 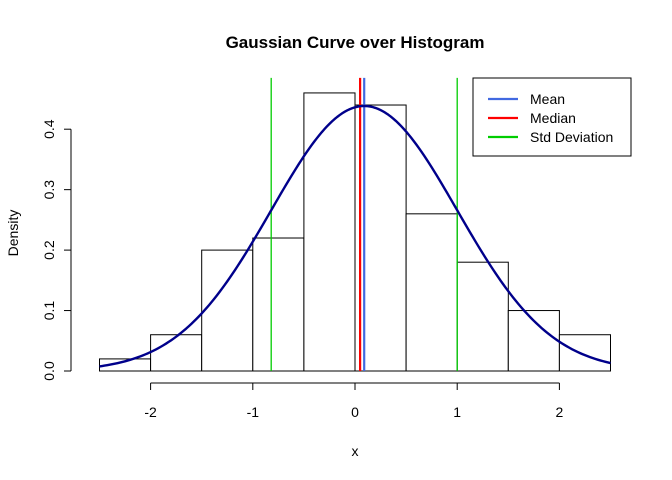 I want to click on x-tick-label: 2, so click(x=560, y=412).